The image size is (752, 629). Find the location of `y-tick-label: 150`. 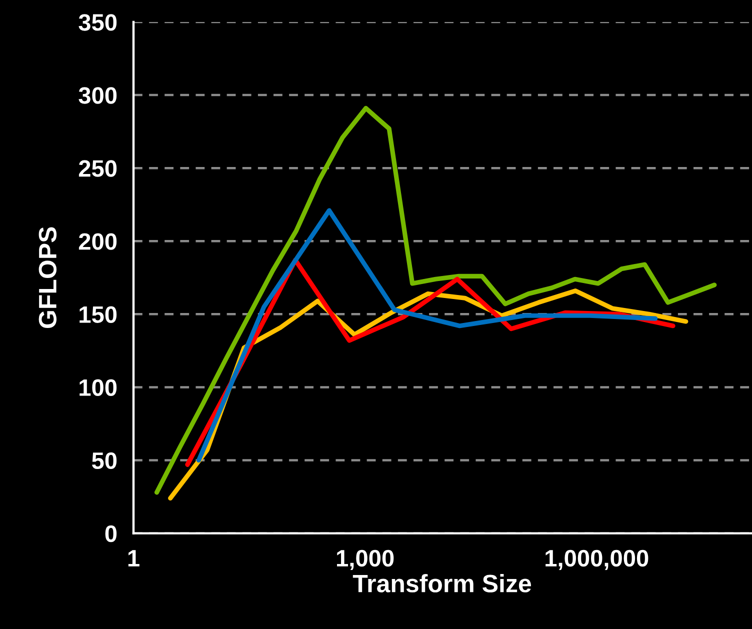

y-tick-label: 150 is located at coordinates (98, 314).